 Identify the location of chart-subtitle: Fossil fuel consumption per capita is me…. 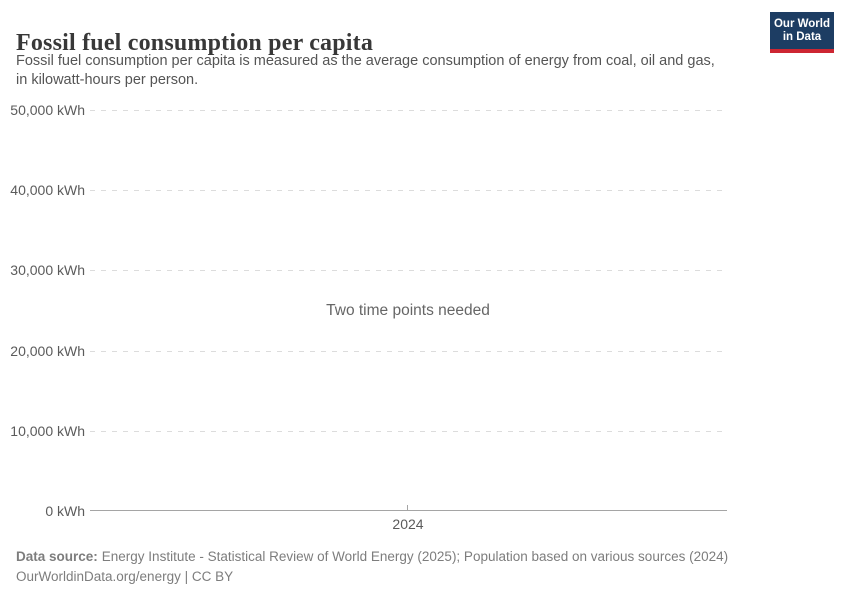
(365, 70).